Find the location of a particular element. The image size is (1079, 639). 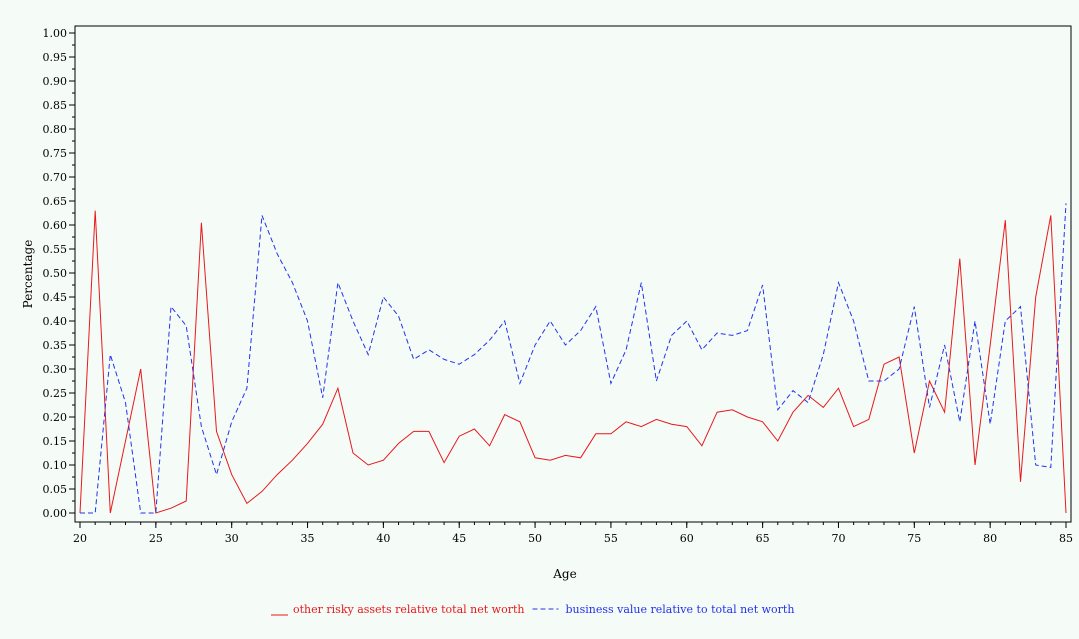

x-tick-label: 30 is located at coordinates (232, 538).